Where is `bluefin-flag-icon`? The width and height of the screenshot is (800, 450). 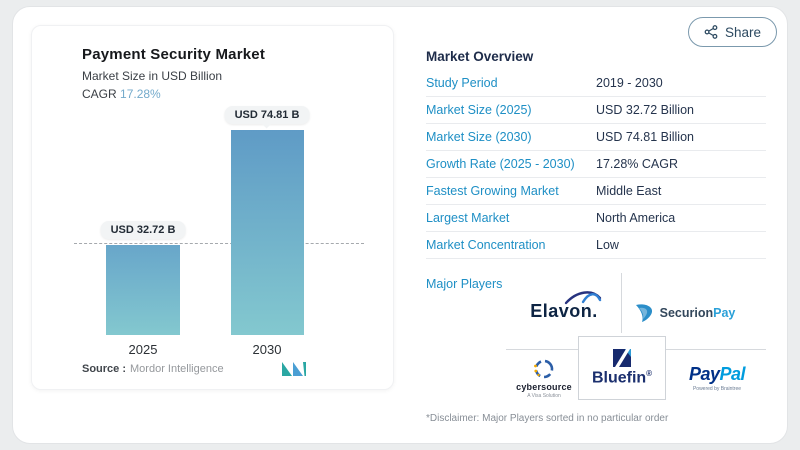
bluefin-flag-icon is located at coordinates (622, 357).